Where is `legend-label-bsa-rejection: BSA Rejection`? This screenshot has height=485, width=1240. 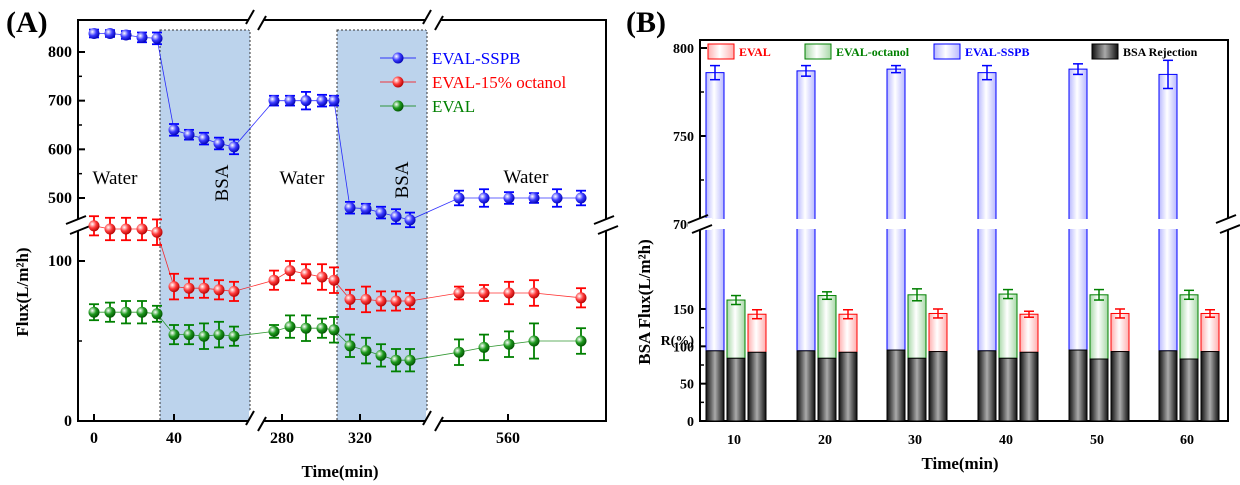
legend-label-bsa-rejection: BSA Rejection is located at coordinates (1160, 52).